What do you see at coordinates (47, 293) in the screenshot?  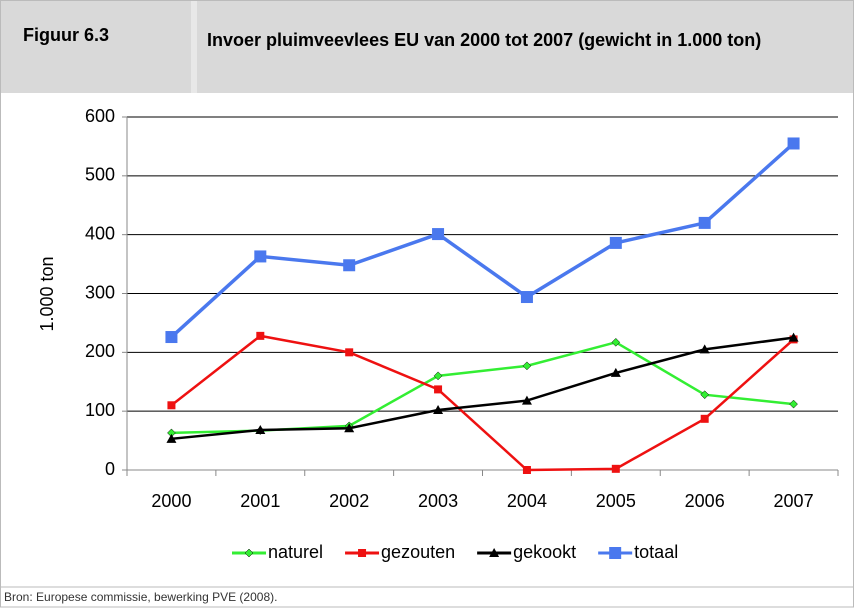 I see `y-axis-label: 1.000 ton` at bounding box center [47, 293].